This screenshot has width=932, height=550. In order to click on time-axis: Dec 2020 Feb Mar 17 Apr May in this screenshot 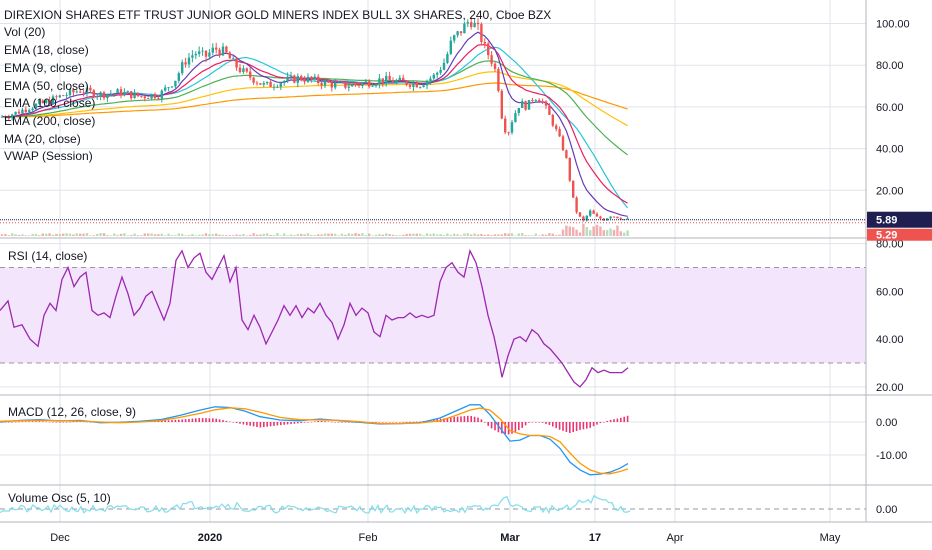, I will do `click(445, 538)`.